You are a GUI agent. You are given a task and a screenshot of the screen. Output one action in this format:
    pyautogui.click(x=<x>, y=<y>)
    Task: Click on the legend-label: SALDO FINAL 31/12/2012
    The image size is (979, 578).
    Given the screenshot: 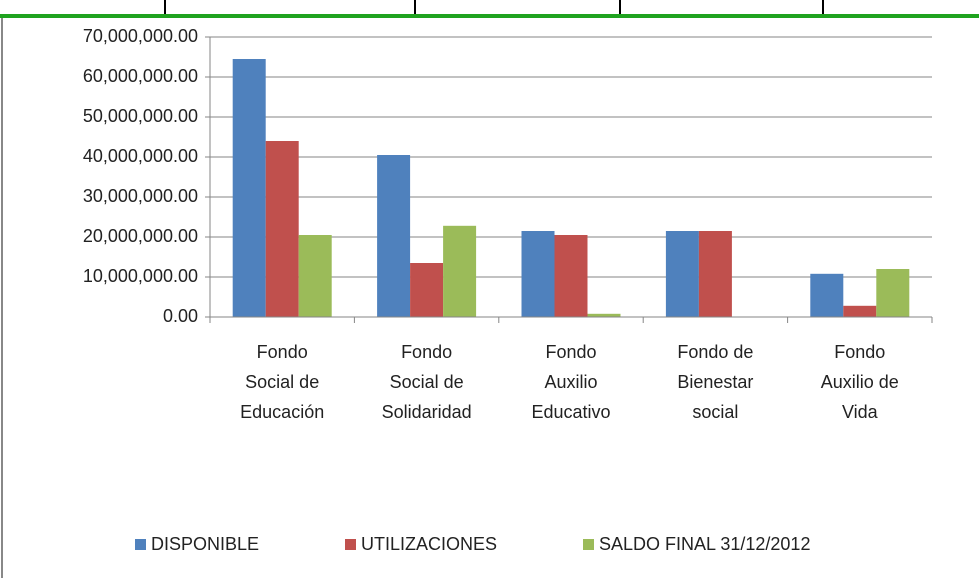 What is the action you would take?
    pyautogui.click(x=704, y=544)
    